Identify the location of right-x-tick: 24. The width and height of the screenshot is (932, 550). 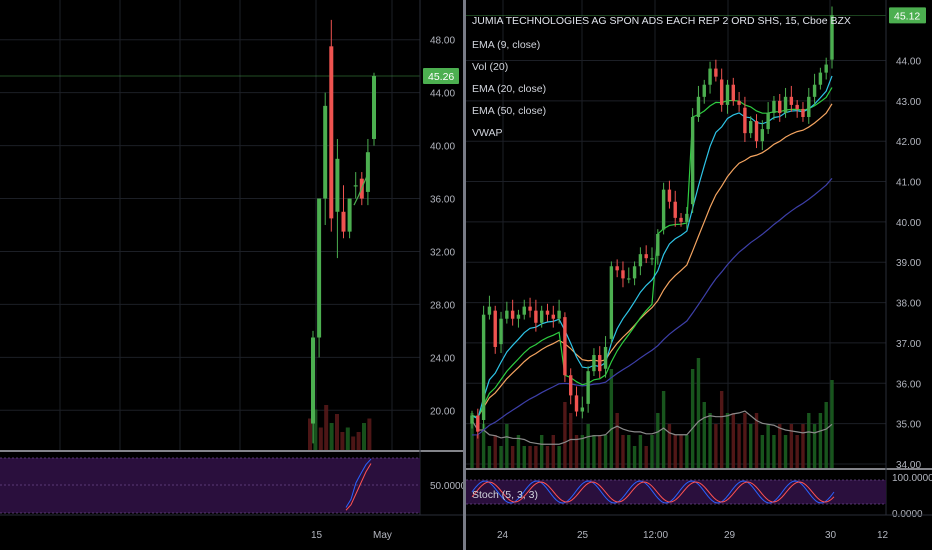
(503, 535).